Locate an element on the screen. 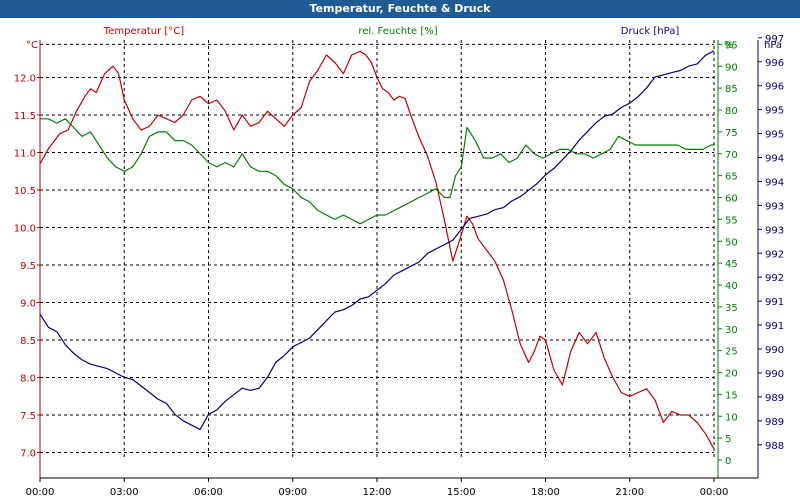  temperature-tick-label: 7.0 is located at coordinates (28, 454).